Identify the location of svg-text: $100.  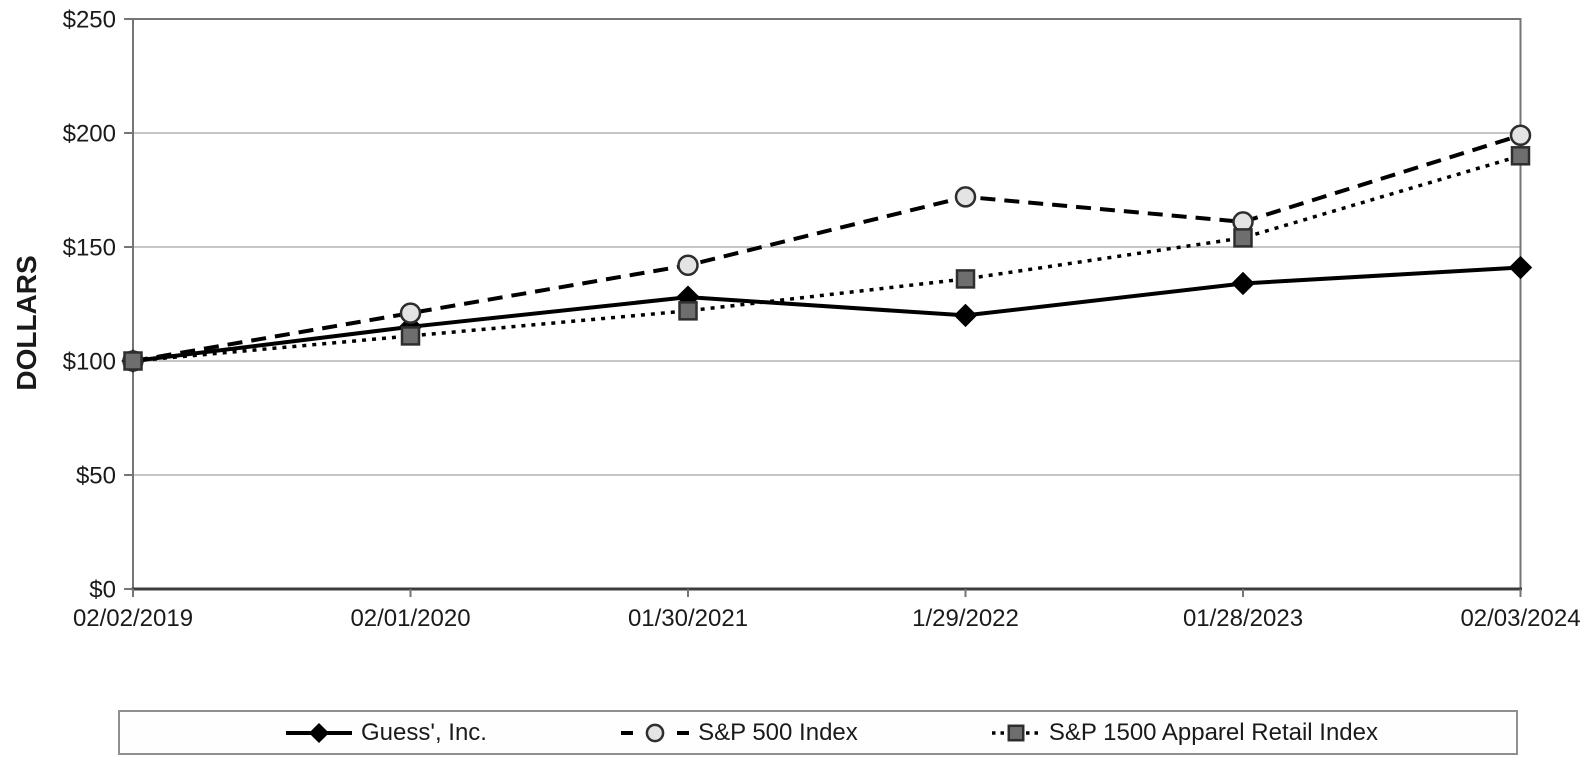
(89, 362).